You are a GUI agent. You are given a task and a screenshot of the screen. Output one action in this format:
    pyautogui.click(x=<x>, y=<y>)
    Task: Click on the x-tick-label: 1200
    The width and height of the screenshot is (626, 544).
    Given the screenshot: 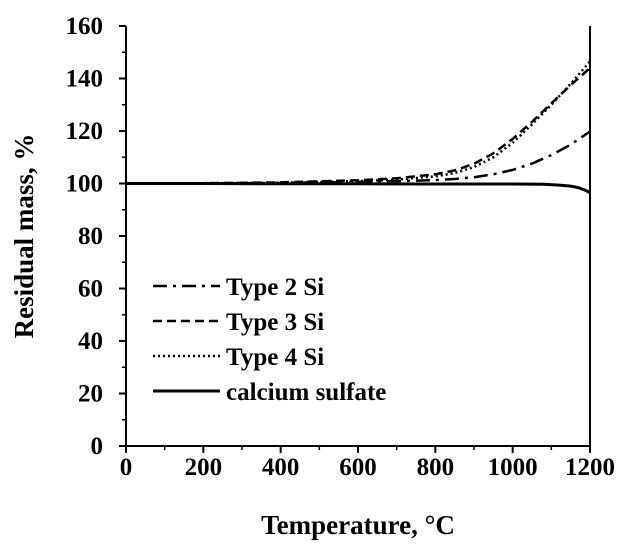 What is the action you would take?
    pyautogui.click(x=590, y=467)
    